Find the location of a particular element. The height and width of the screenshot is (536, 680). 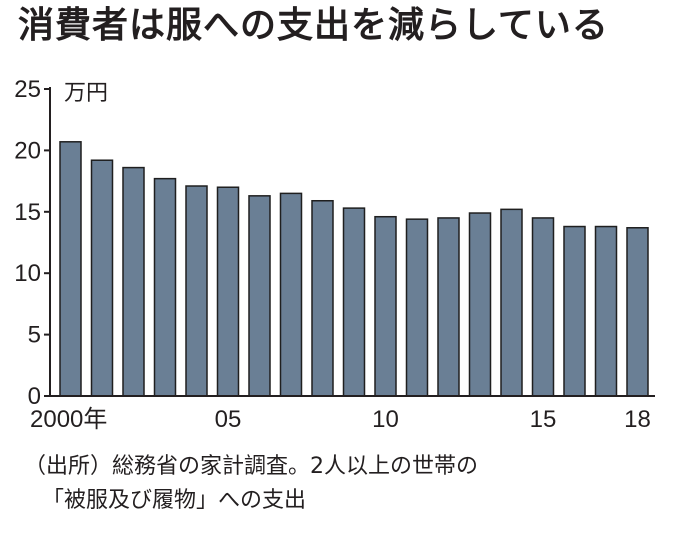

bar-2008 is located at coordinates (322, 298).